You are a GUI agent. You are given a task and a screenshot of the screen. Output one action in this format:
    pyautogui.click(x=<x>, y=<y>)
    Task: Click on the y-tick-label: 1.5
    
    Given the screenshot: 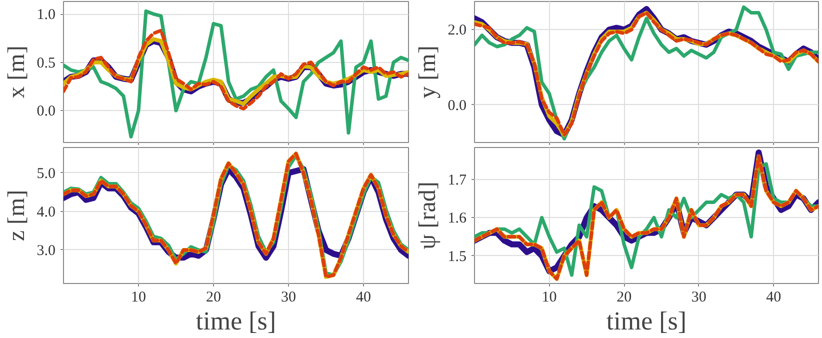 What is the action you would take?
    pyautogui.click(x=457, y=256)
    